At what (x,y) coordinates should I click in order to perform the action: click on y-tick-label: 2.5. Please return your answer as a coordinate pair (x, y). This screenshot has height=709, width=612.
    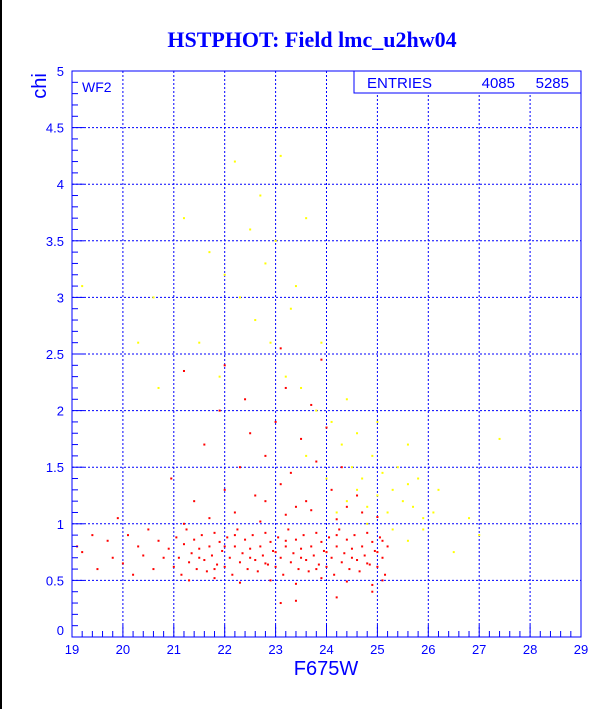
    Looking at the image, I should click on (55, 354).